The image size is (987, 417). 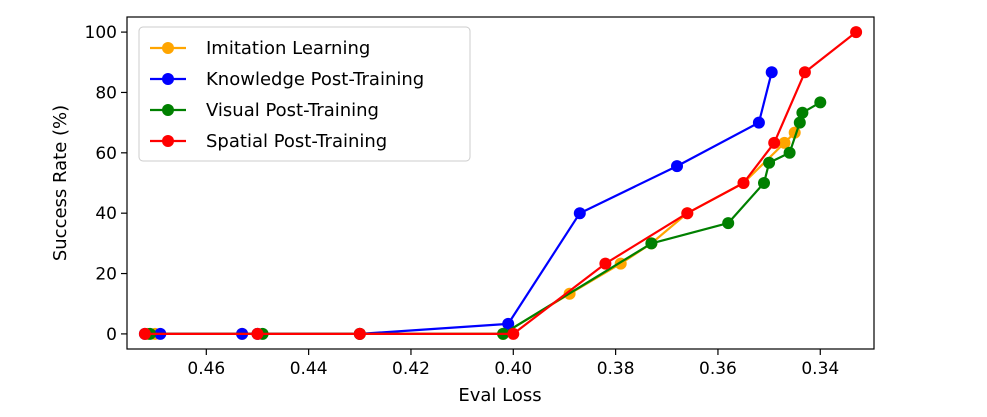 What do you see at coordinates (309, 369) in the screenshot?
I see `x-tick-label: 0.44` at bounding box center [309, 369].